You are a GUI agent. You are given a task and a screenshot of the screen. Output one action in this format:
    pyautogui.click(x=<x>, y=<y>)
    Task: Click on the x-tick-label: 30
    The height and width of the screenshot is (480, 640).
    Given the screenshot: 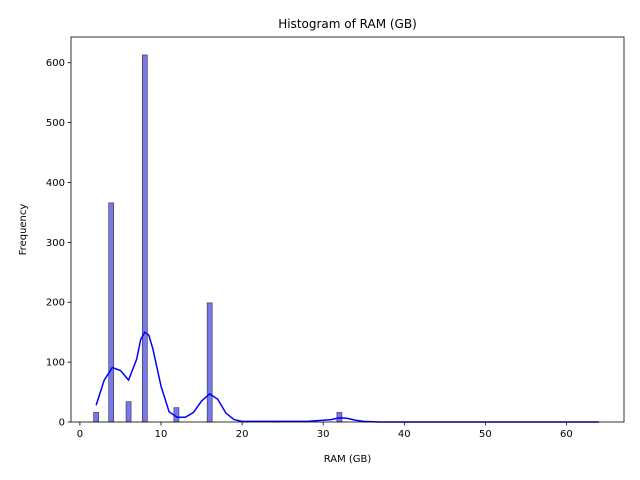 What is the action you would take?
    pyautogui.click(x=323, y=434)
    